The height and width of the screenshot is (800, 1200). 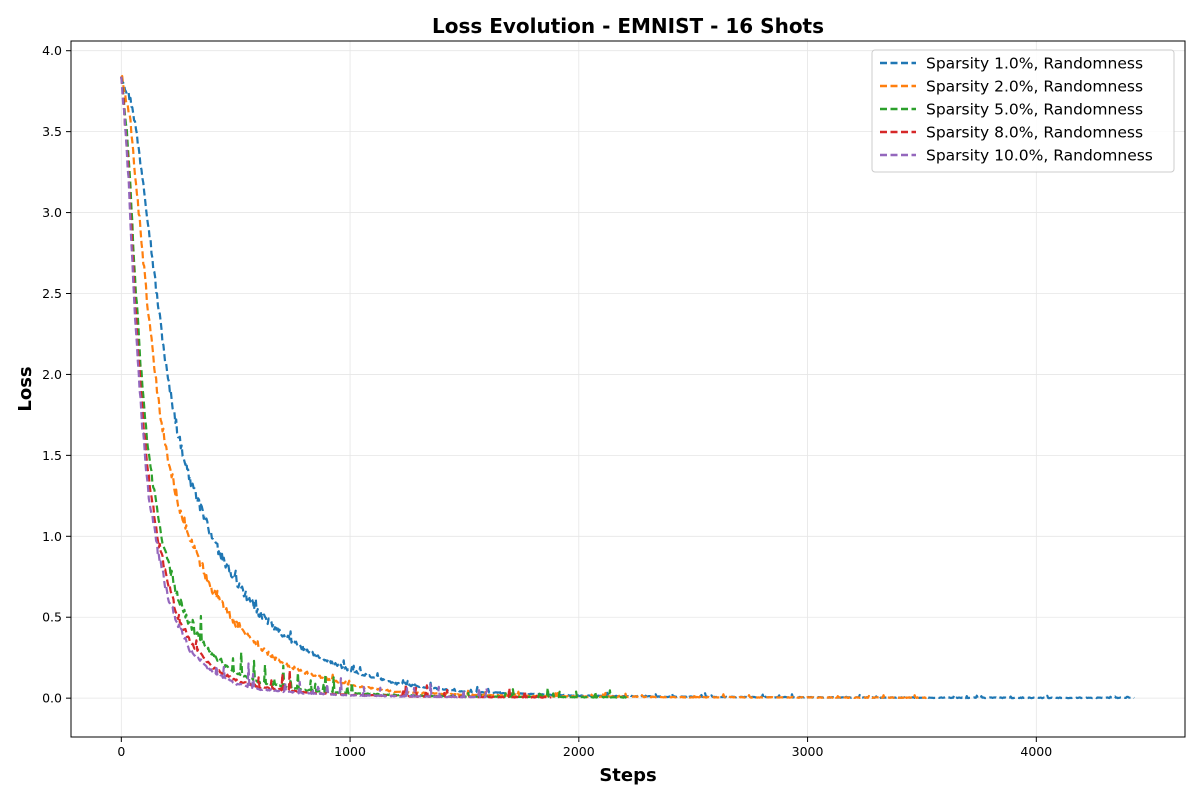 I want to click on legend-entry: Sparsity 5.0%, Randomness, so click(x=1034, y=110).